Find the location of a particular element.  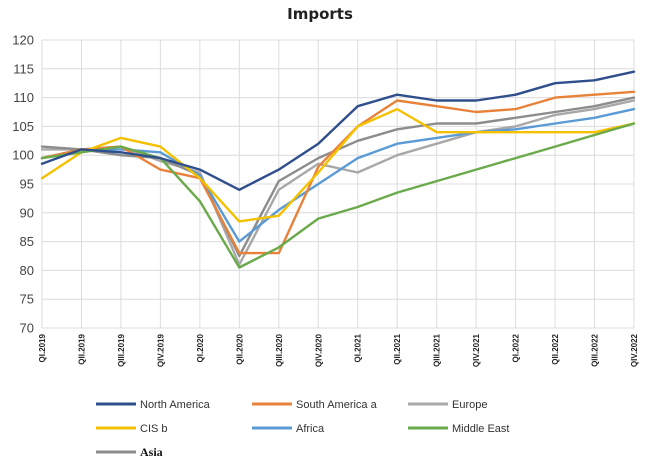

y-tick-label: 120 is located at coordinates (23, 40).